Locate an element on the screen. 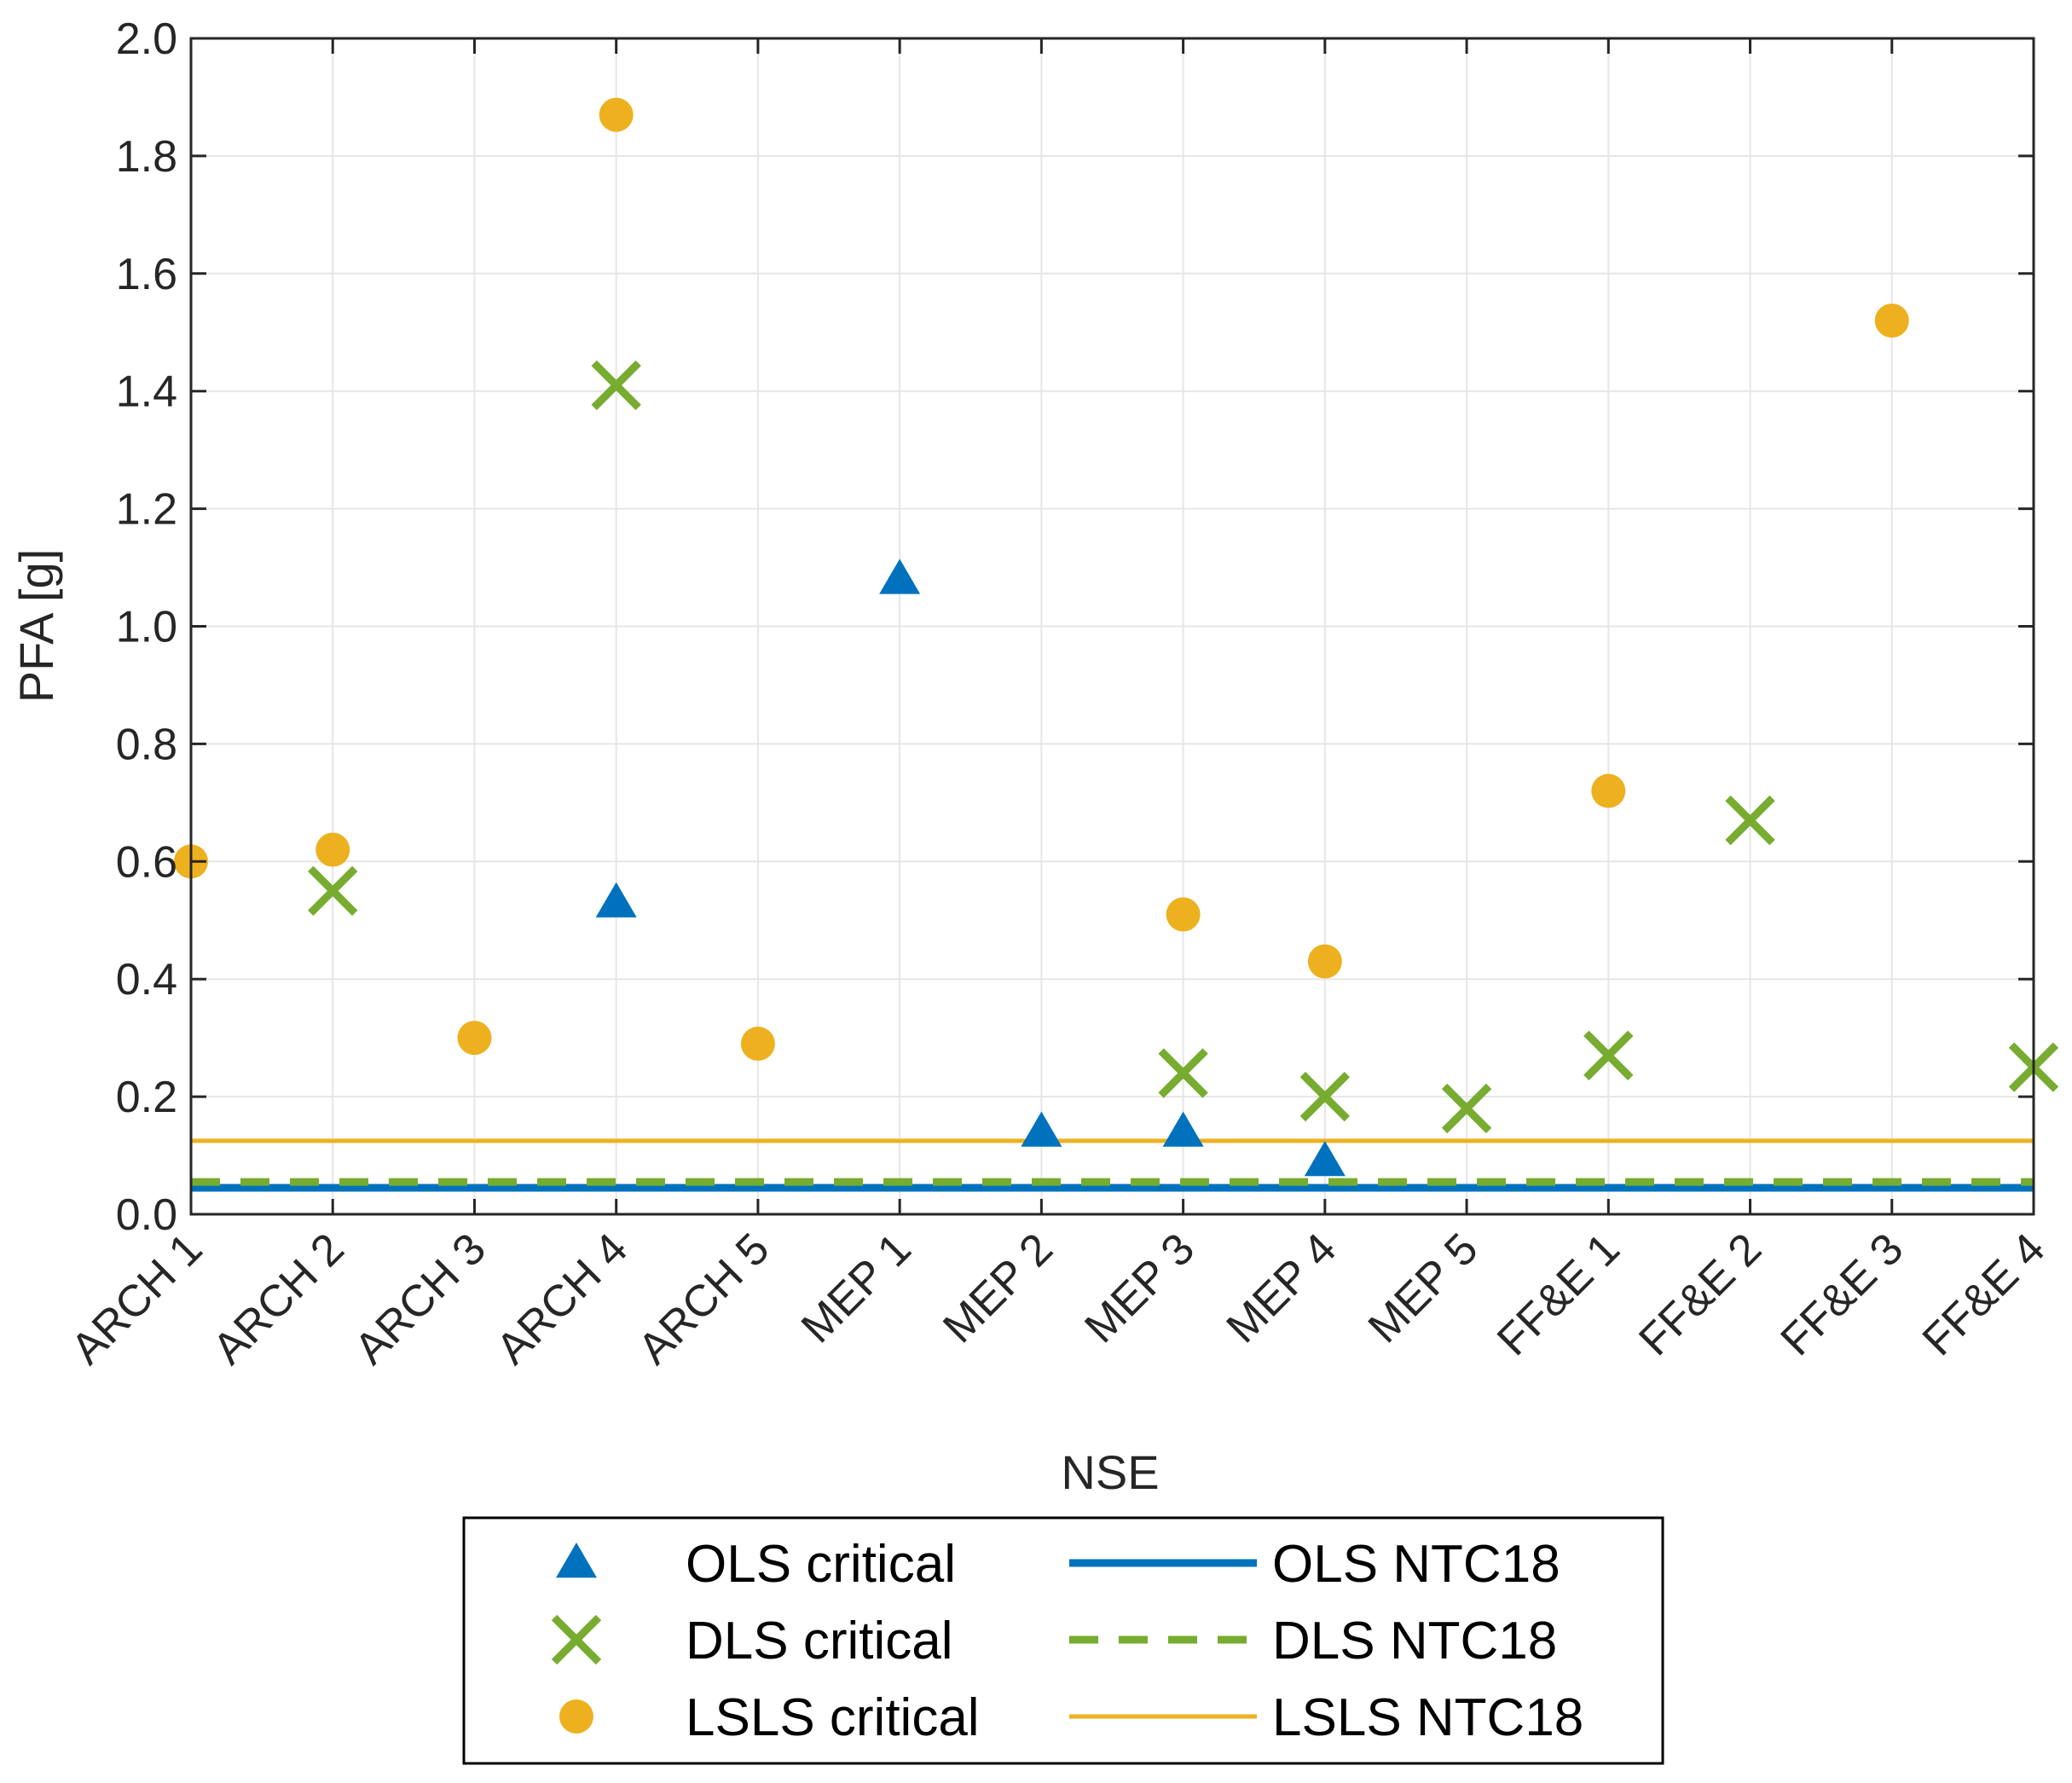 The image size is (2072, 1783). legend-label: LSLS NTC18 is located at coordinates (1427, 1718).